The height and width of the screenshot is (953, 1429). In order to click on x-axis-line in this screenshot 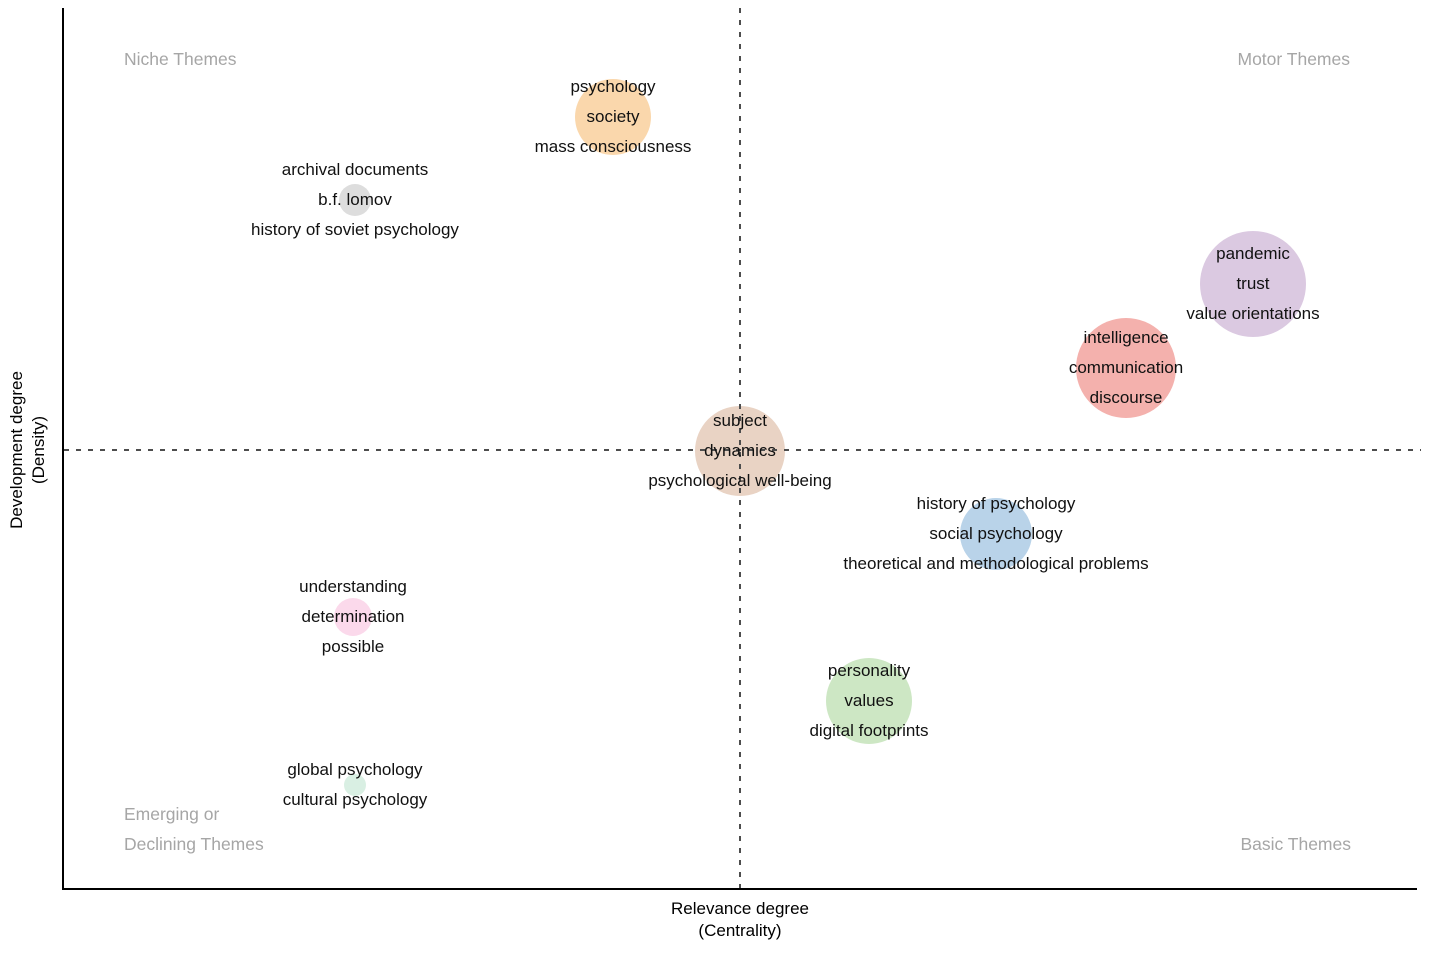, I will do `click(739, 889)`.